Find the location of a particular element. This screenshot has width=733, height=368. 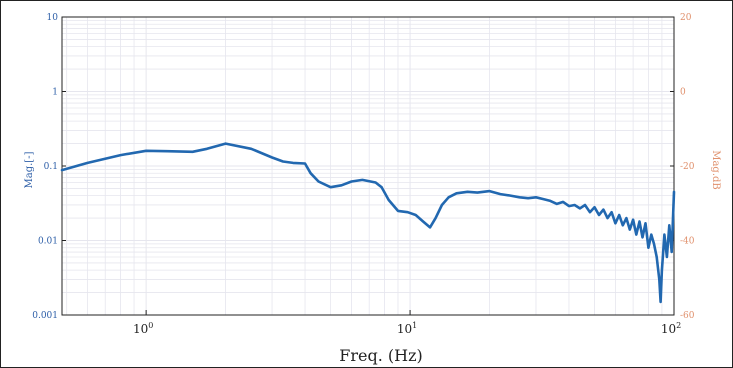

right-y-tick-label: 20 is located at coordinates (686, 18).